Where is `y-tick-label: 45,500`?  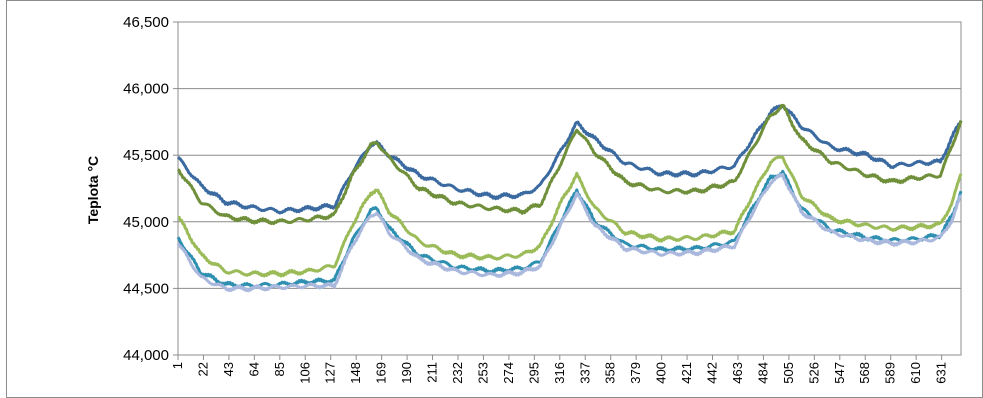
y-tick-label: 45,500 is located at coordinates (146, 155).